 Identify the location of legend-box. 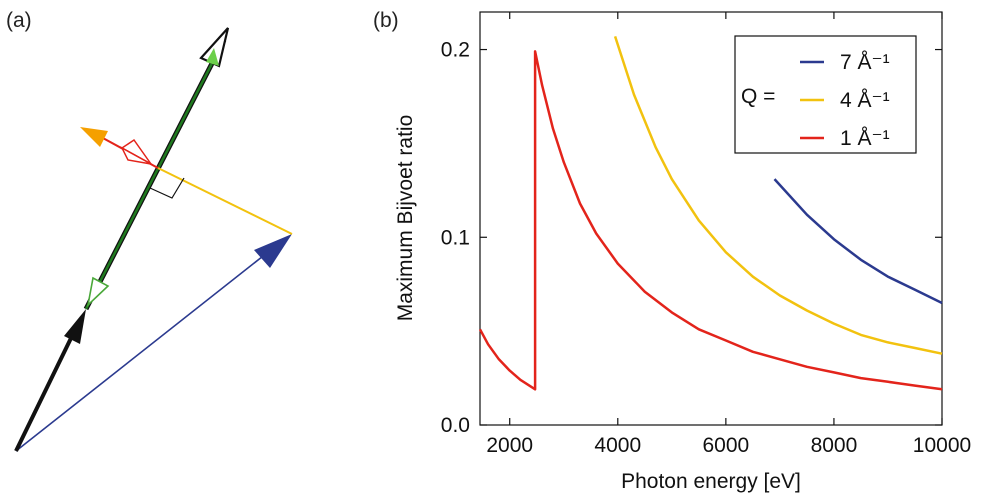
(825, 94).